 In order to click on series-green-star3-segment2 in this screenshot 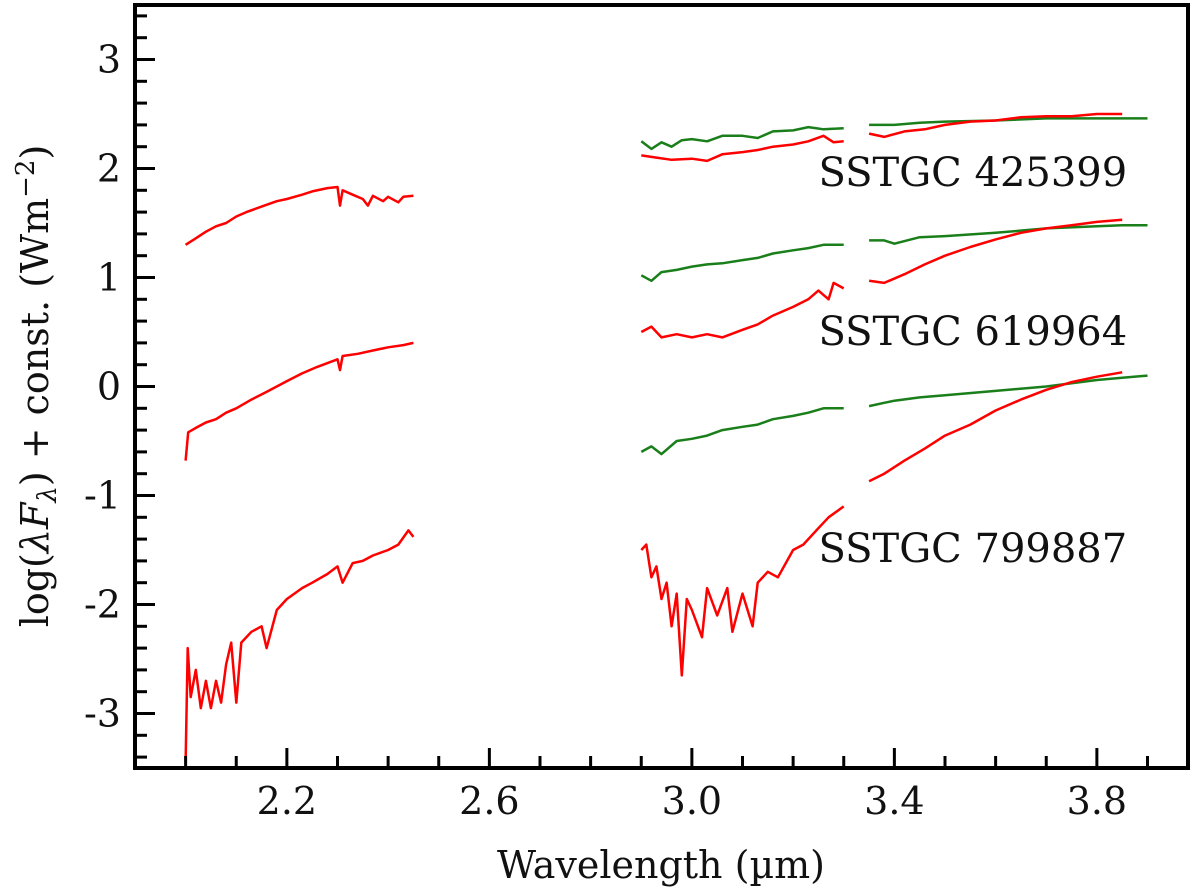, I will do `click(1008, 391)`.